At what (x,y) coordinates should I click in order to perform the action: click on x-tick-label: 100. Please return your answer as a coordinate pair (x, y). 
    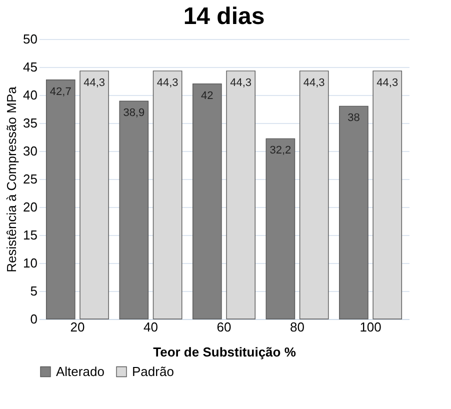
    Looking at the image, I should click on (371, 327).